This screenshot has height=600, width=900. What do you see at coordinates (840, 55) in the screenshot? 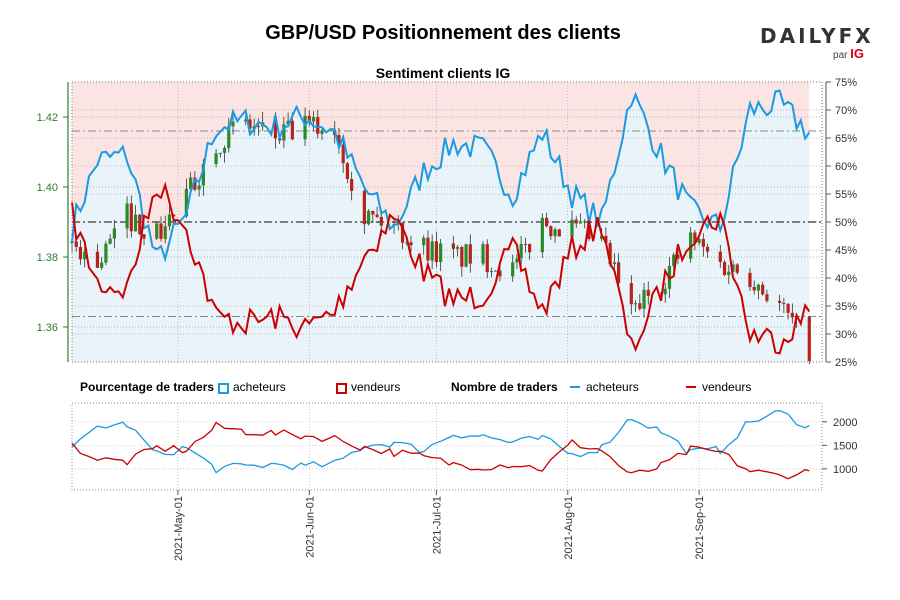
I see `brand-by: par` at bounding box center [840, 55].